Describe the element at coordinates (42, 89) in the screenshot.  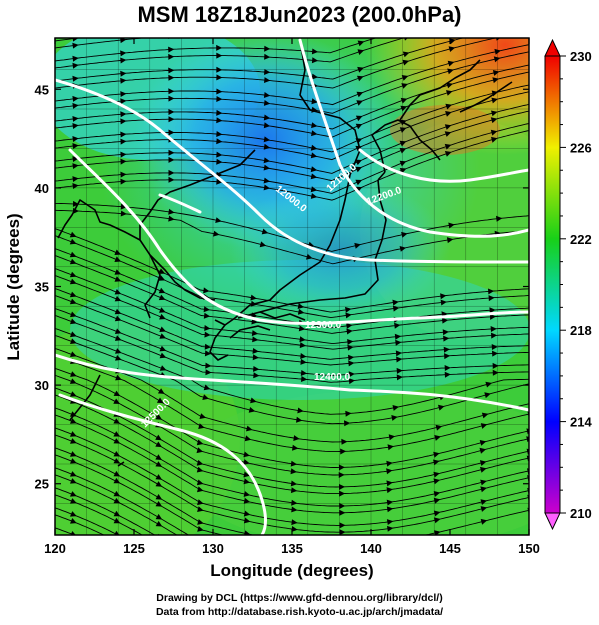
I see `y-tick-label: 45` at that location.